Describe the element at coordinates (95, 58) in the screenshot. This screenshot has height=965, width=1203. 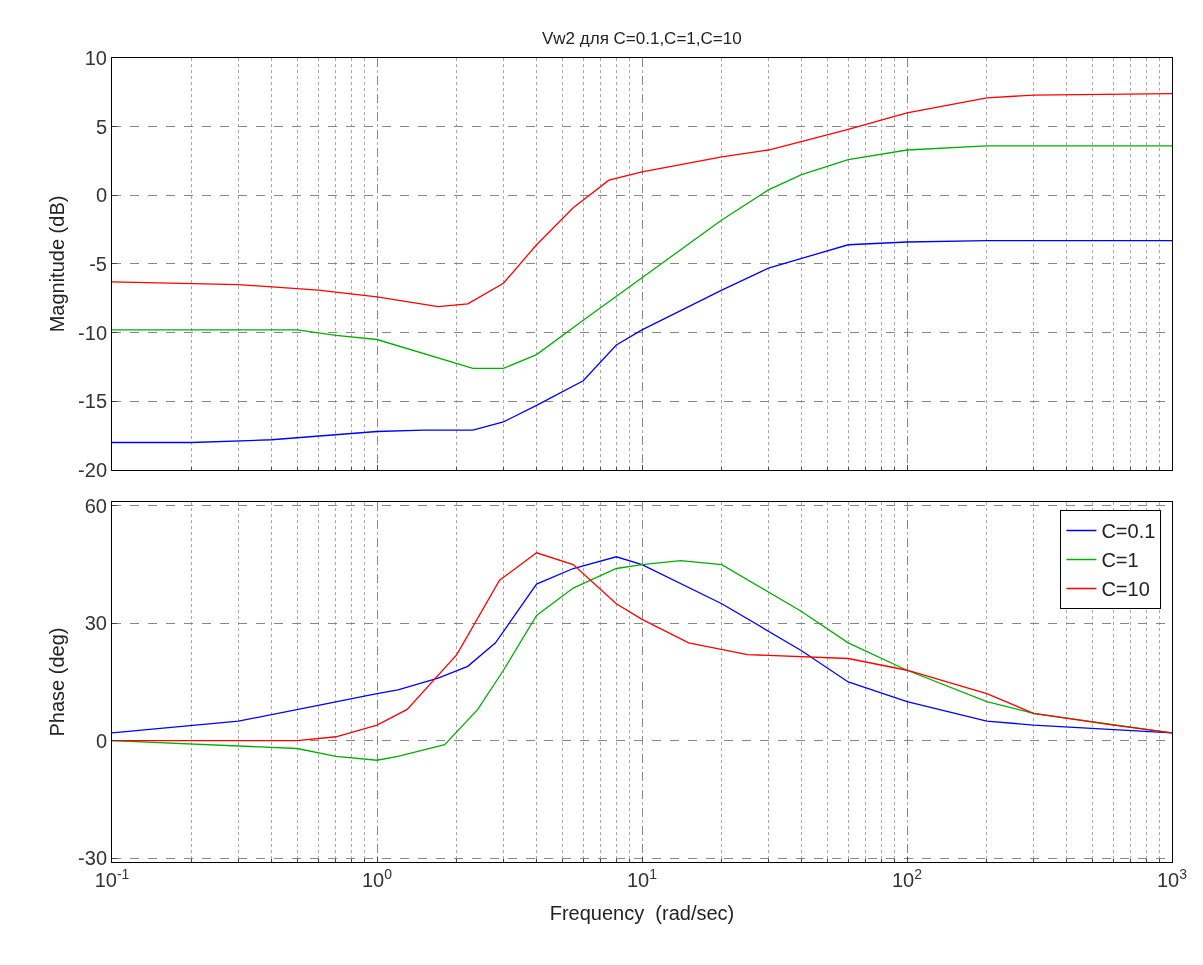
I see `y-tick-label: 10` at that location.